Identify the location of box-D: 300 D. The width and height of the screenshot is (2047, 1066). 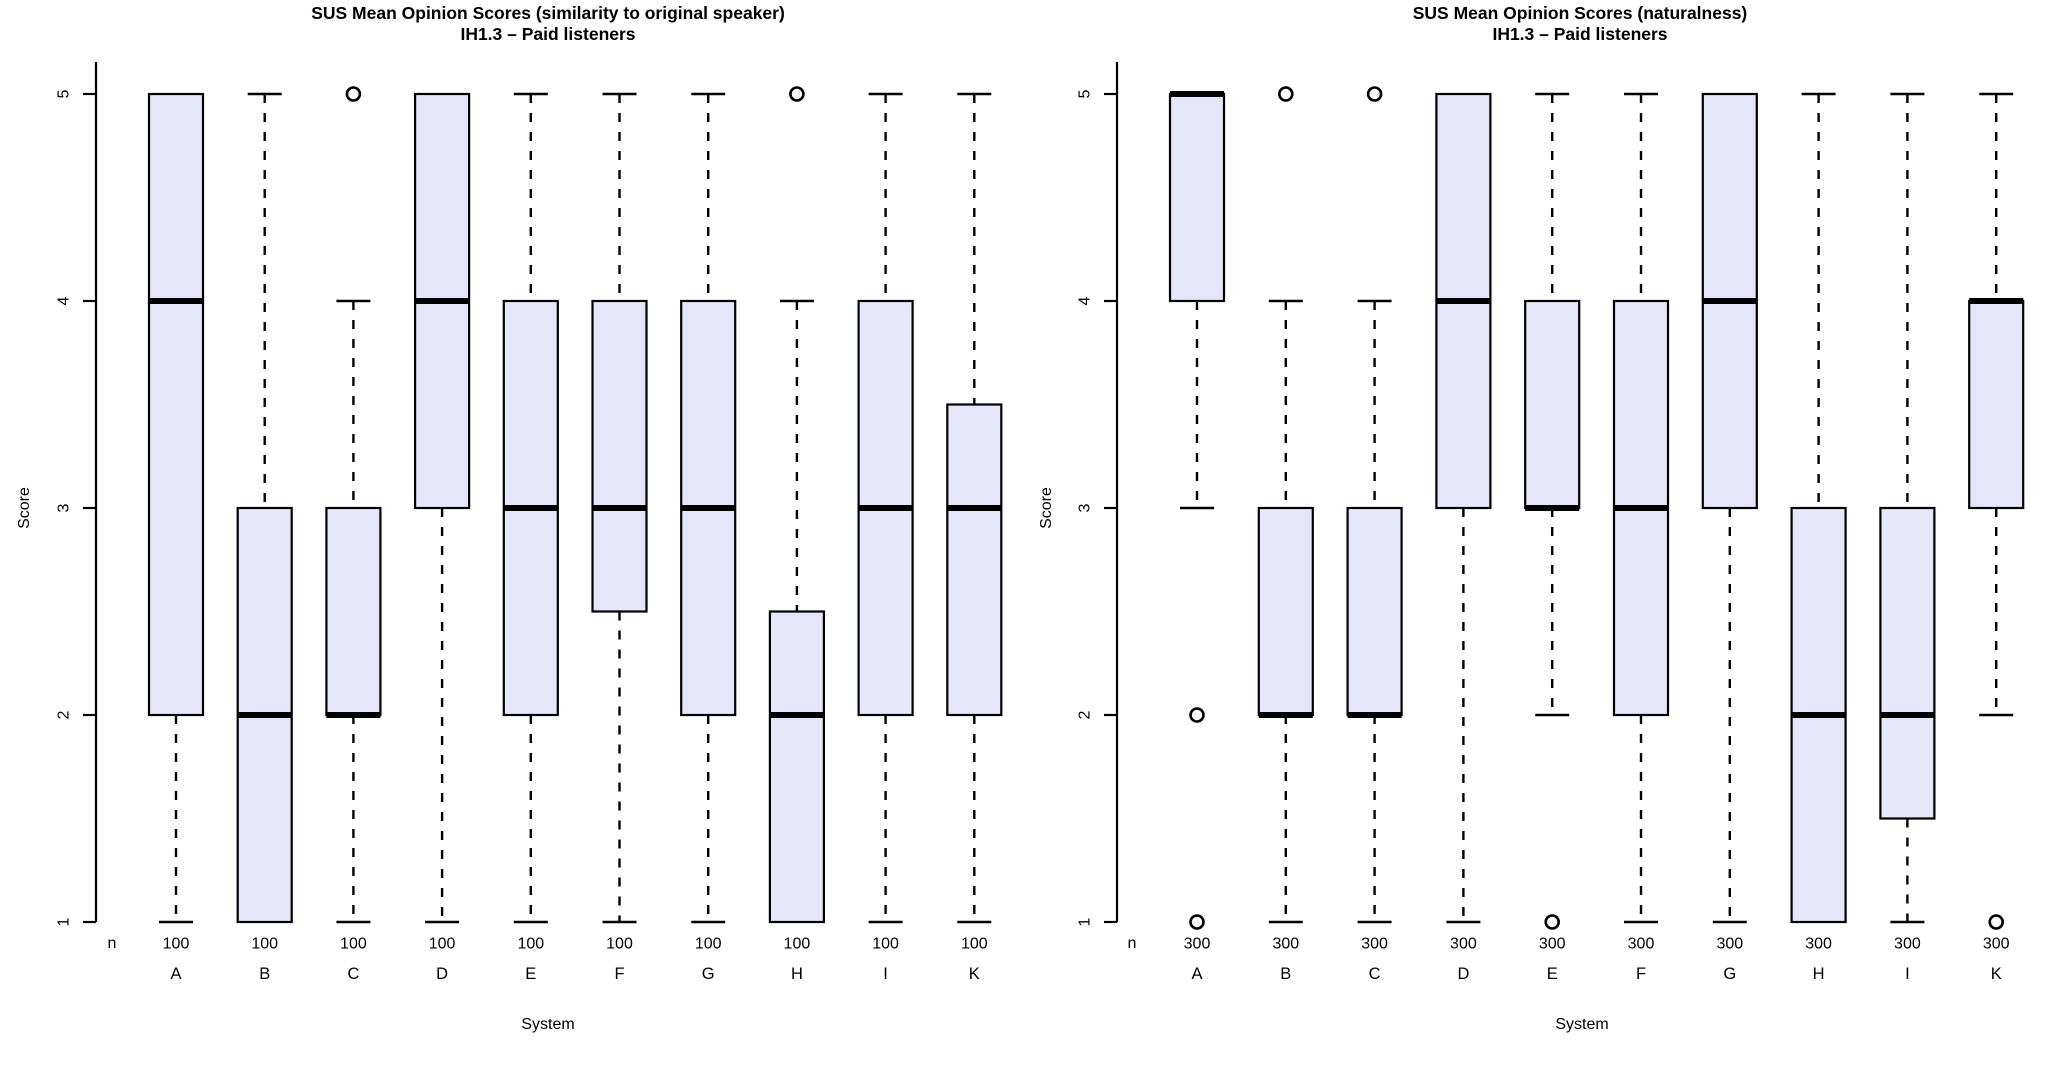
(1463, 537).